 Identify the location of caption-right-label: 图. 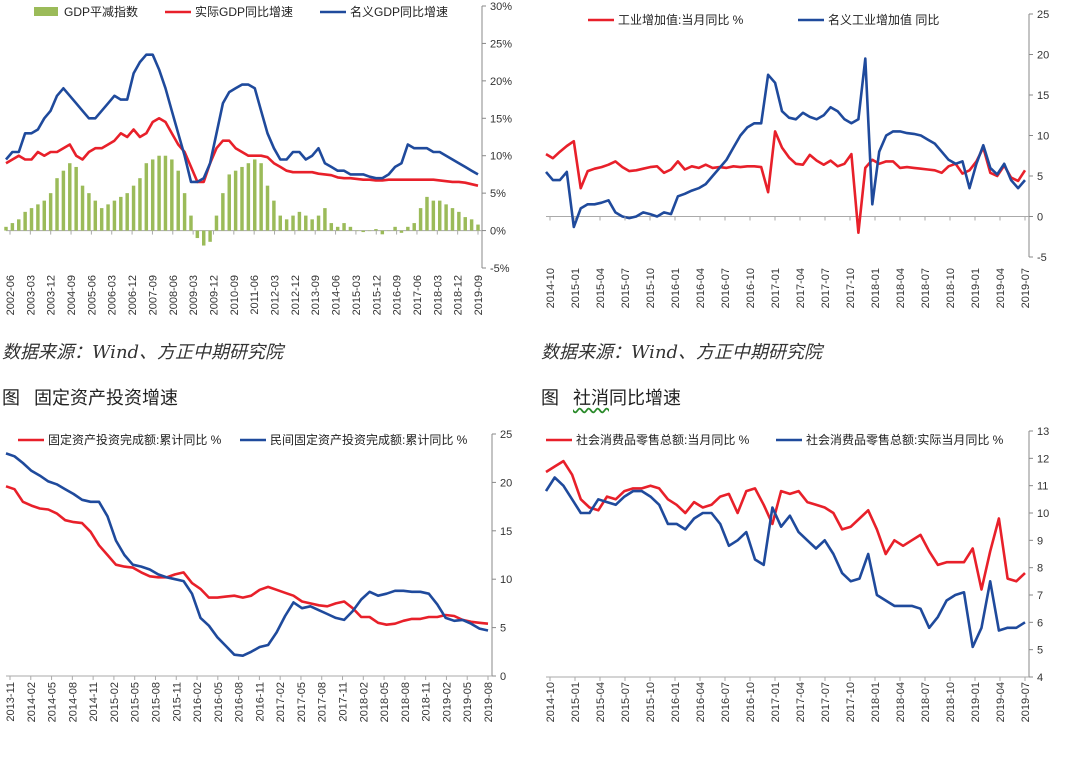
(550, 398).